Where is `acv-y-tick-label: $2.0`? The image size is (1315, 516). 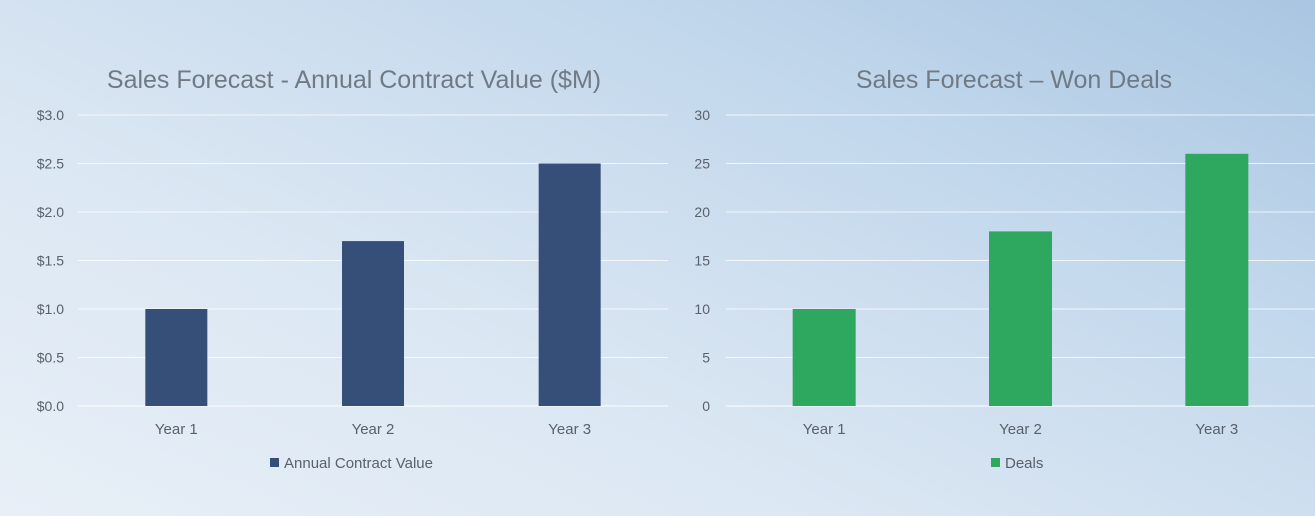 acv-y-tick-label: $2.0 is located at coordinates (50, 212).